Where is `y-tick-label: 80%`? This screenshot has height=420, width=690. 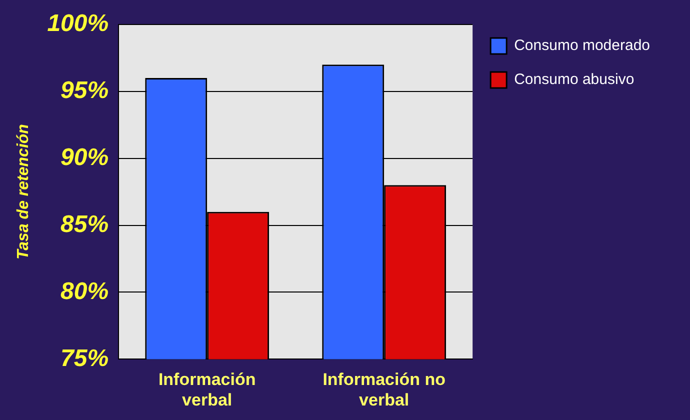 y-tick-label: 80% is located at coordinates (84, 291).